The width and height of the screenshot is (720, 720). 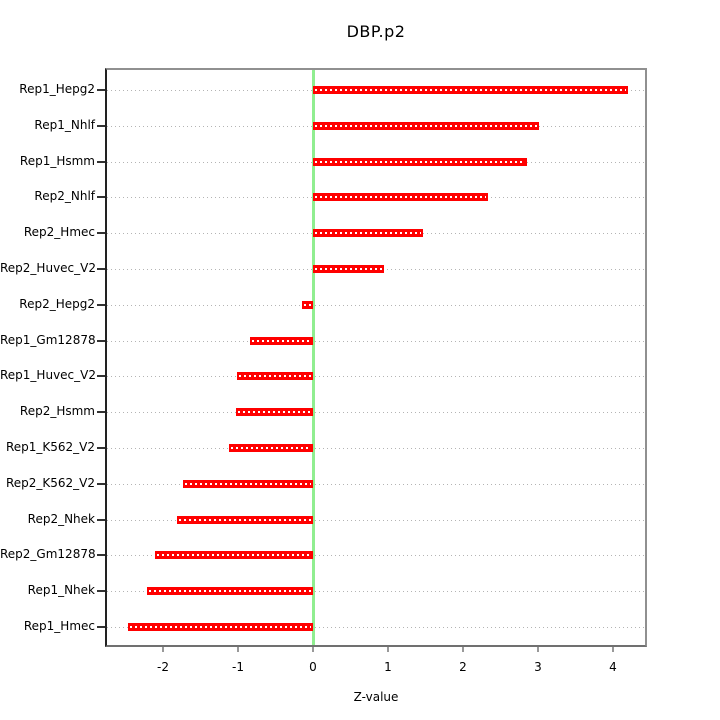 What do you see at coordinates (163, 667) in the screenshot?
I see `x-tick-label: -2` at bounding box center [163, 667].